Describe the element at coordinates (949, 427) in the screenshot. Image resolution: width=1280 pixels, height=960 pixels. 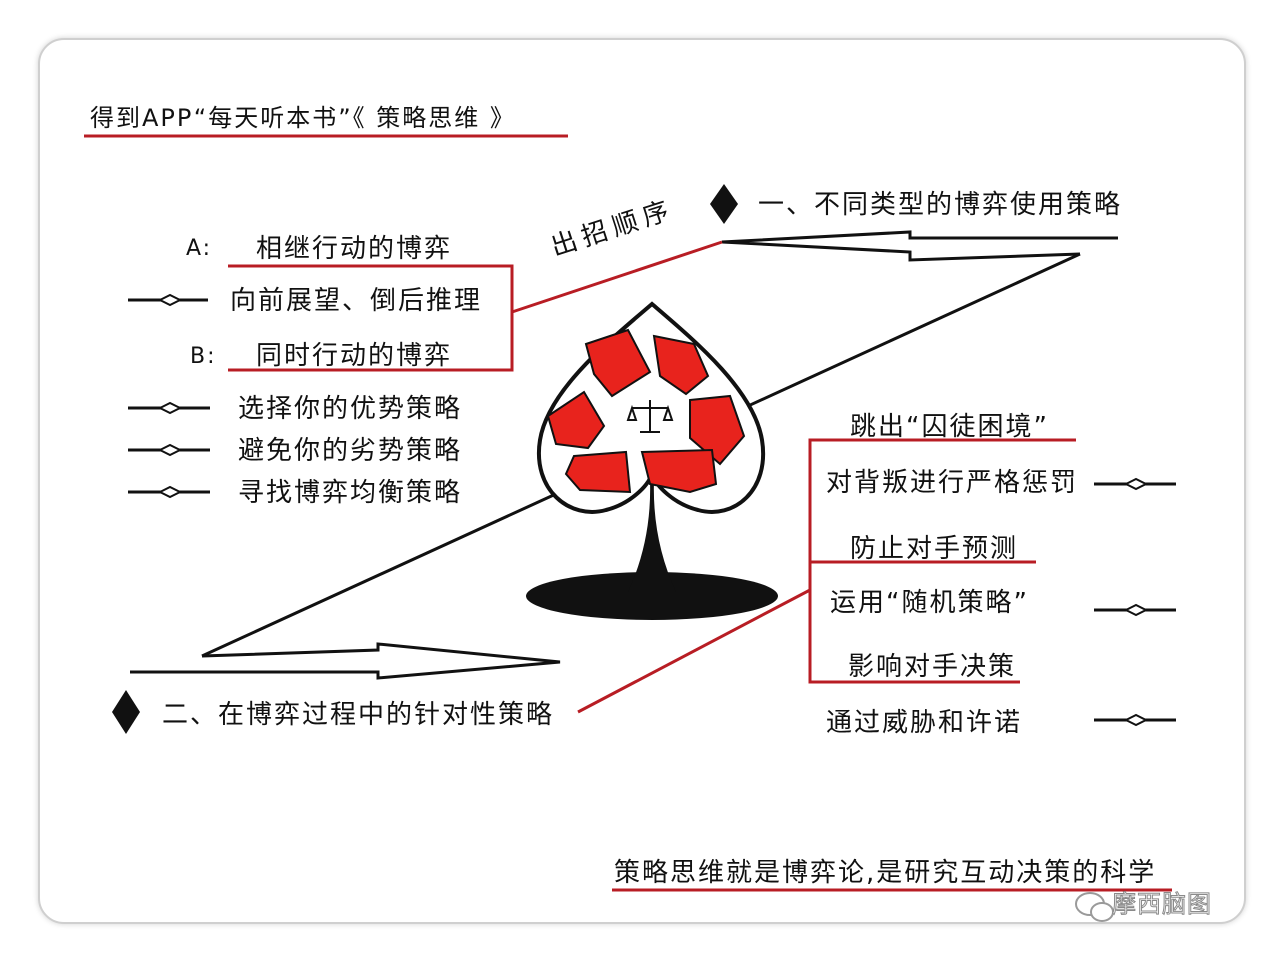
I see `group1-label: 跳出“囚徒困境”` at that location.